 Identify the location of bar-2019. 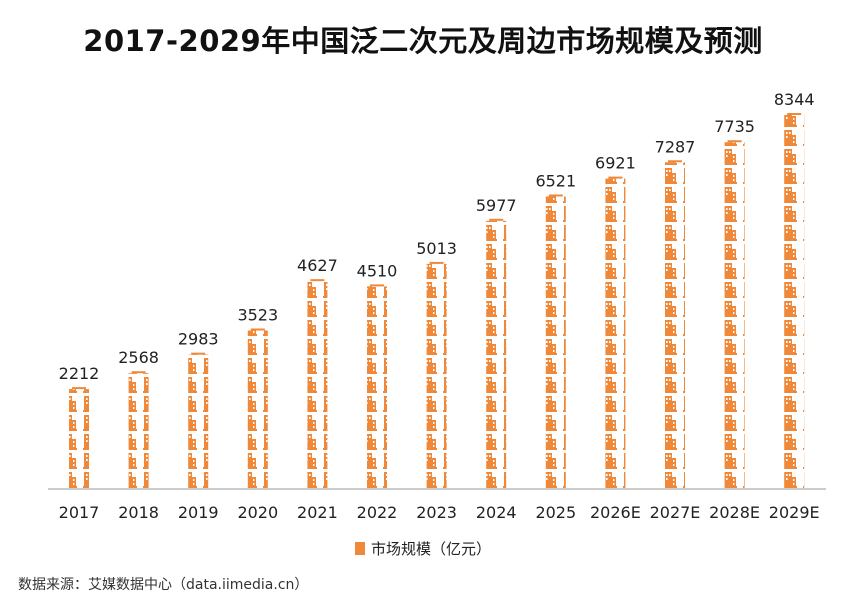
(198, 421).